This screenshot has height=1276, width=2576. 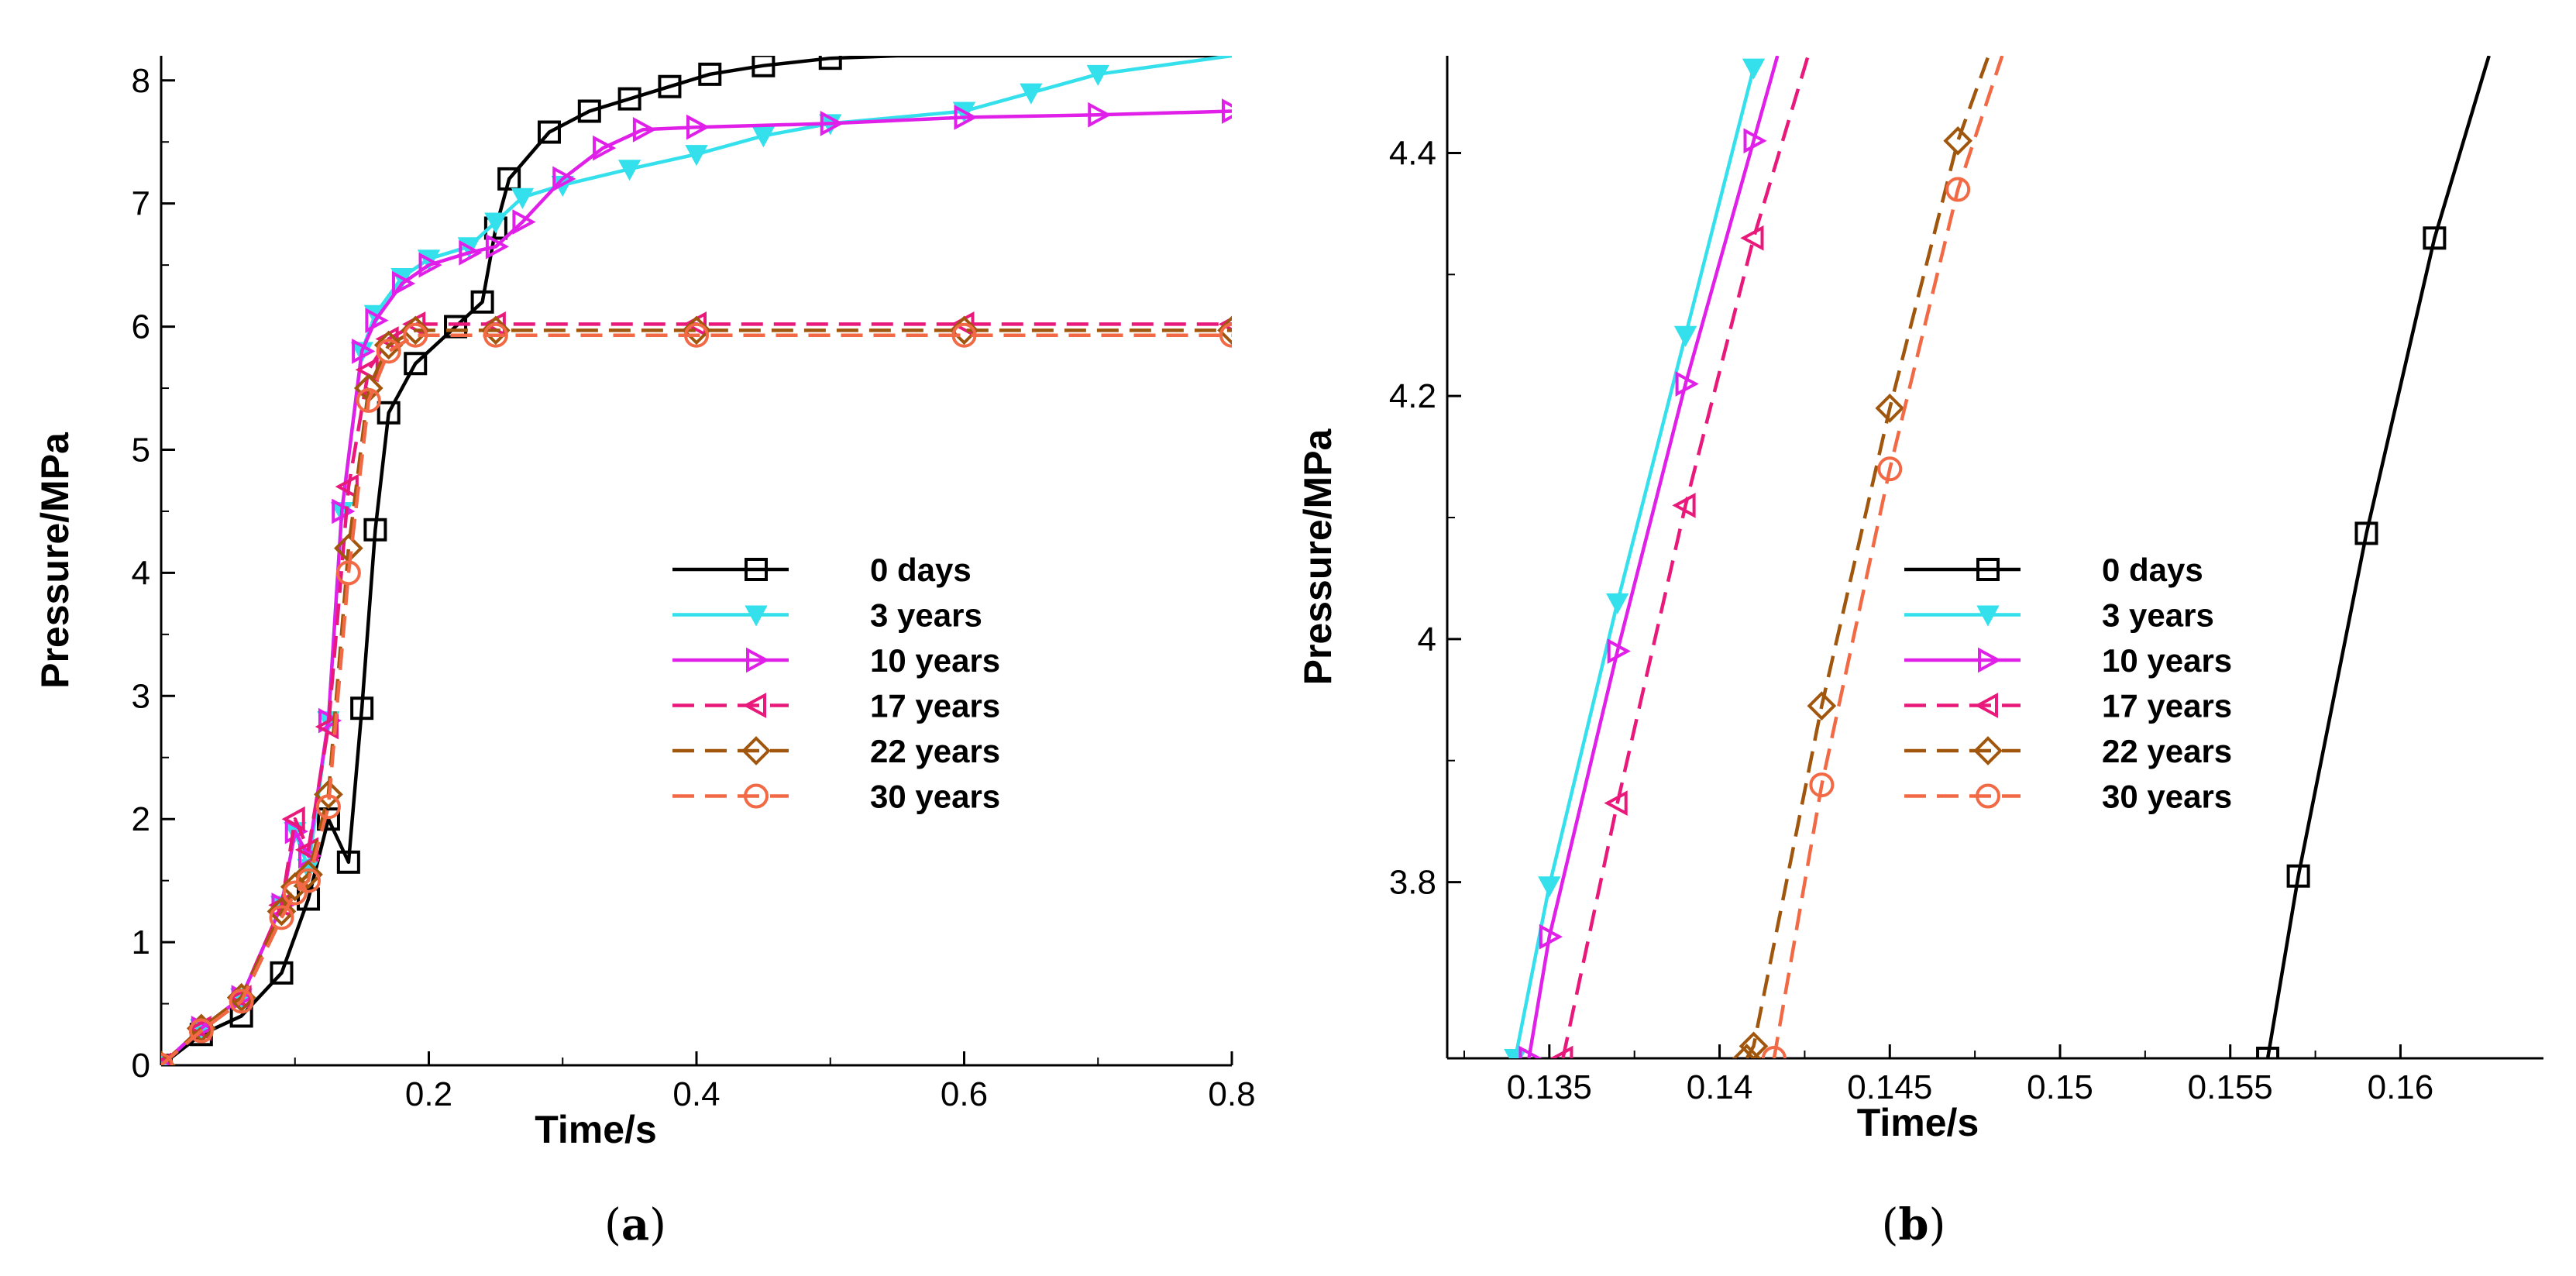 I want to click on y-tick-label: 4.2, so click(x=1412, y=396).